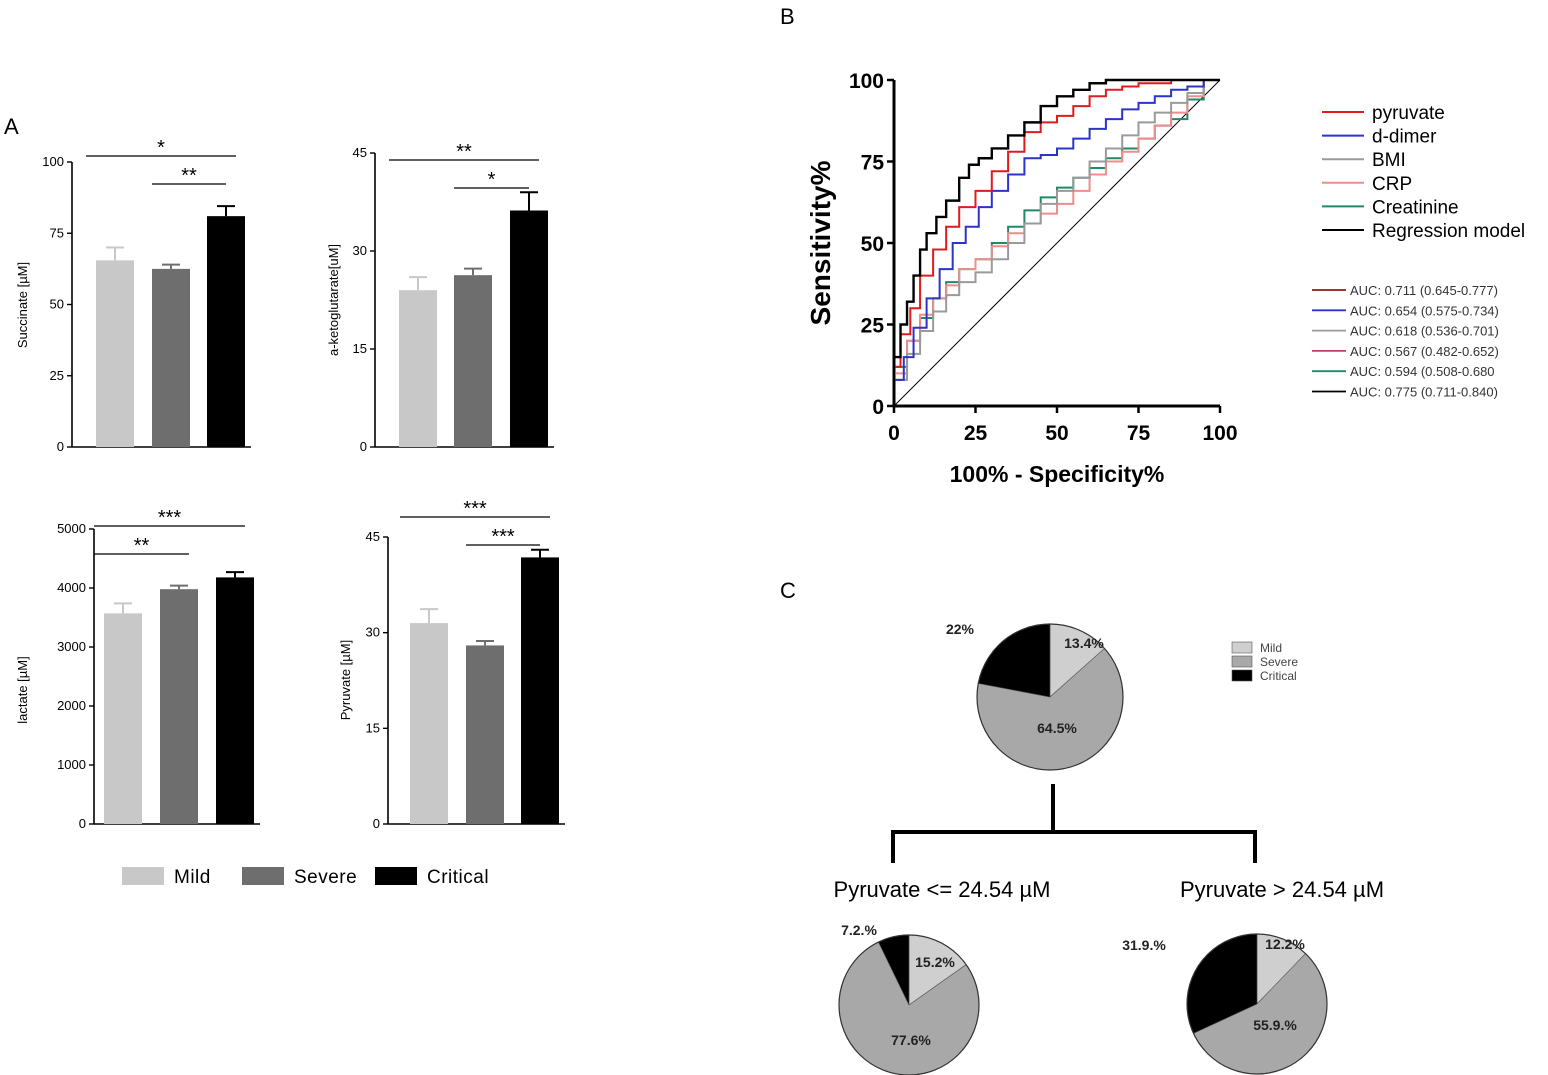  I want to click on pie-legend-swatch-severe, so click(1242, 661).